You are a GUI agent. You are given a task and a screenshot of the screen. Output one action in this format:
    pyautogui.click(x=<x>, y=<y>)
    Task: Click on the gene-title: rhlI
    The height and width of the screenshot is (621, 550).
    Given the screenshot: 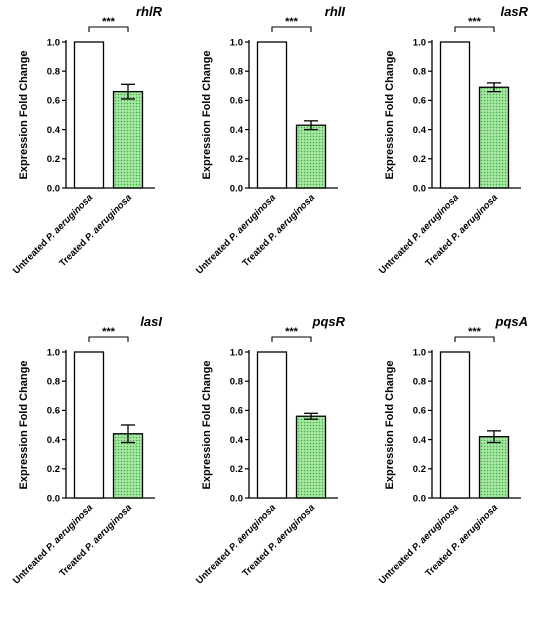 What is the action you would take?
    pyautogui.click(x=335, y=11)
    